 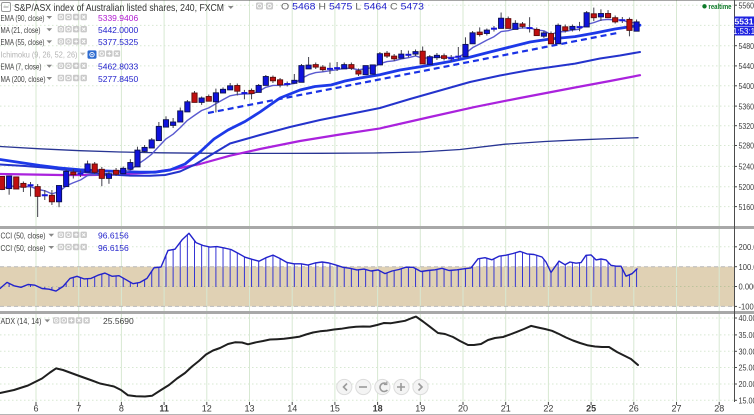 What do you see at coordinates (78, 409) in the screenshot?
I see `svg-text: 7` at bounding box center [78, 409].